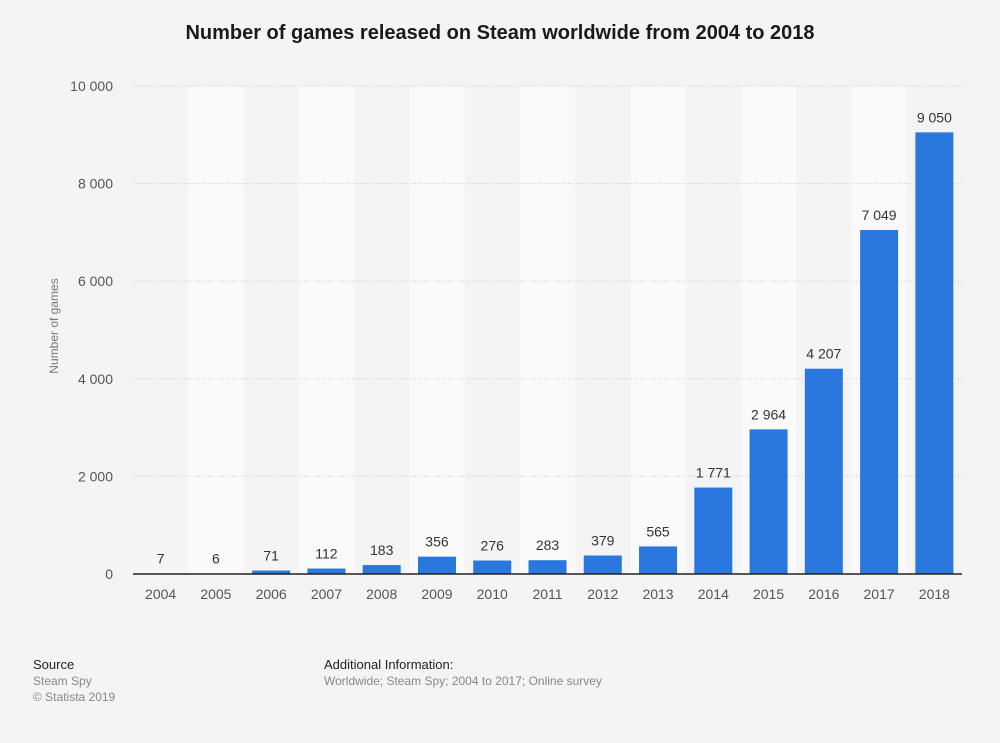 This screenshot has width=1000, height=743. Describe the element at coordinates (823, 354) in the screenshot. I see `data-label: 4 207` at that location.